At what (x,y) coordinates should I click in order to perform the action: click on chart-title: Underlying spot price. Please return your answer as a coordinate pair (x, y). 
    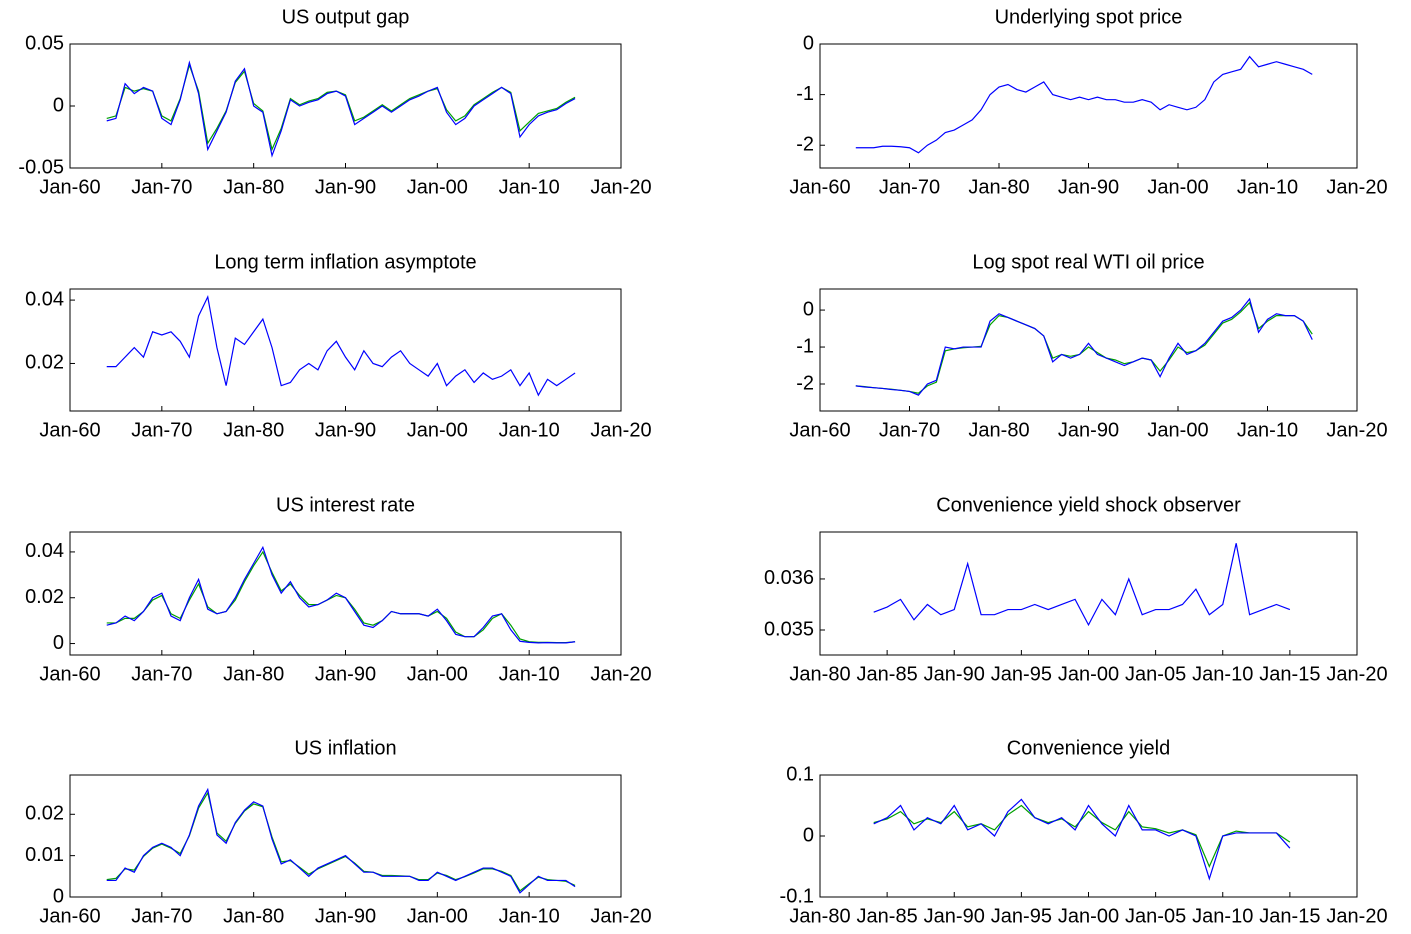
    Looking at the image, I should click on (1089, 17).